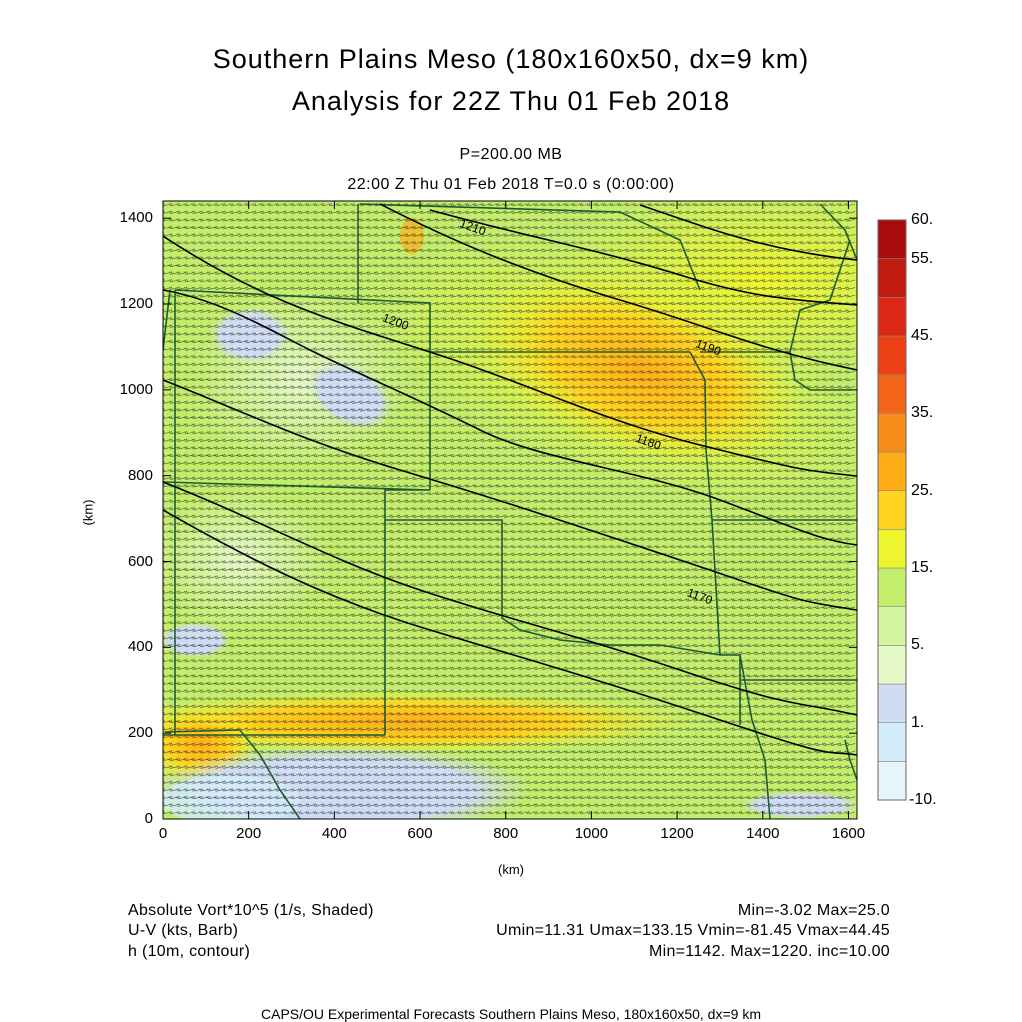  What do you see at coordinates (148, 818) in the screenshot?
I see `y-tick-label-0: 0` at bounding box center [148, 818].